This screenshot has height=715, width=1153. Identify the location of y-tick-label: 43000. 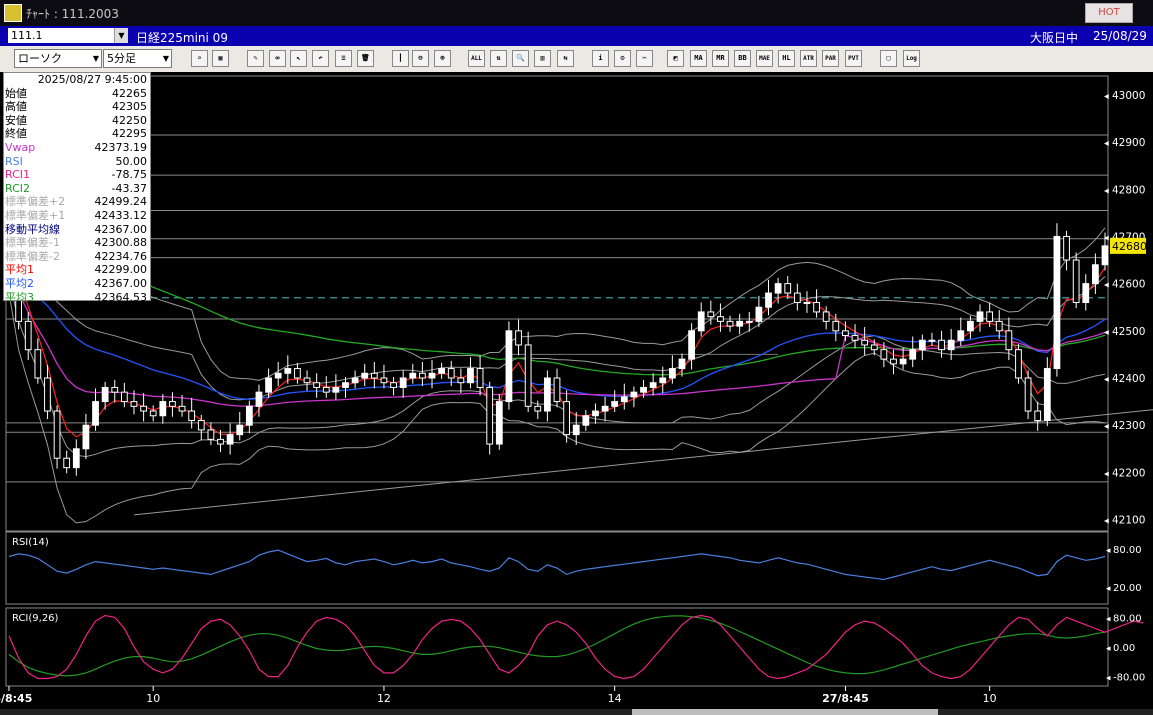
(1128, 96).